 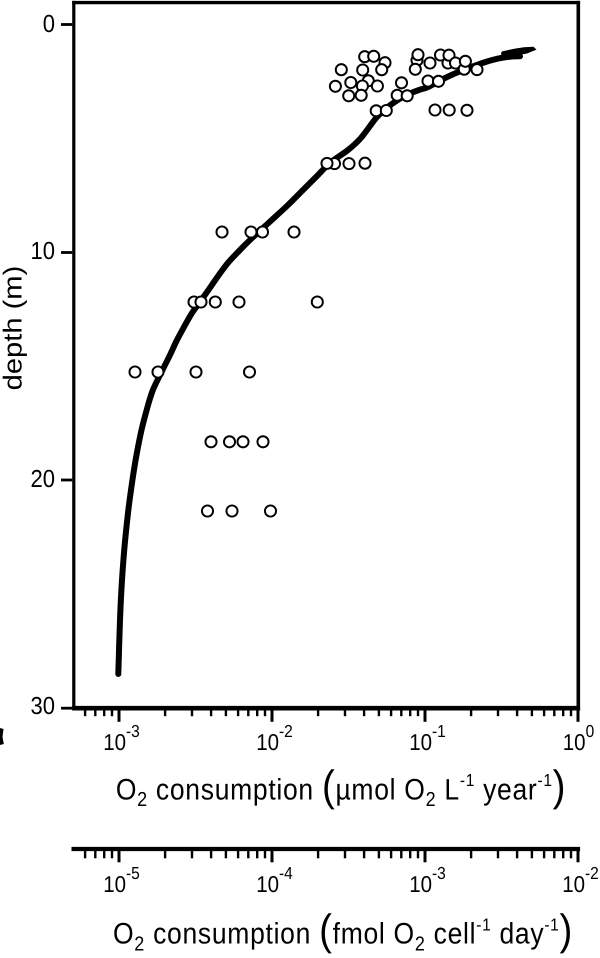 I want to click on svg-text: 0, so click(x=49, y=24).